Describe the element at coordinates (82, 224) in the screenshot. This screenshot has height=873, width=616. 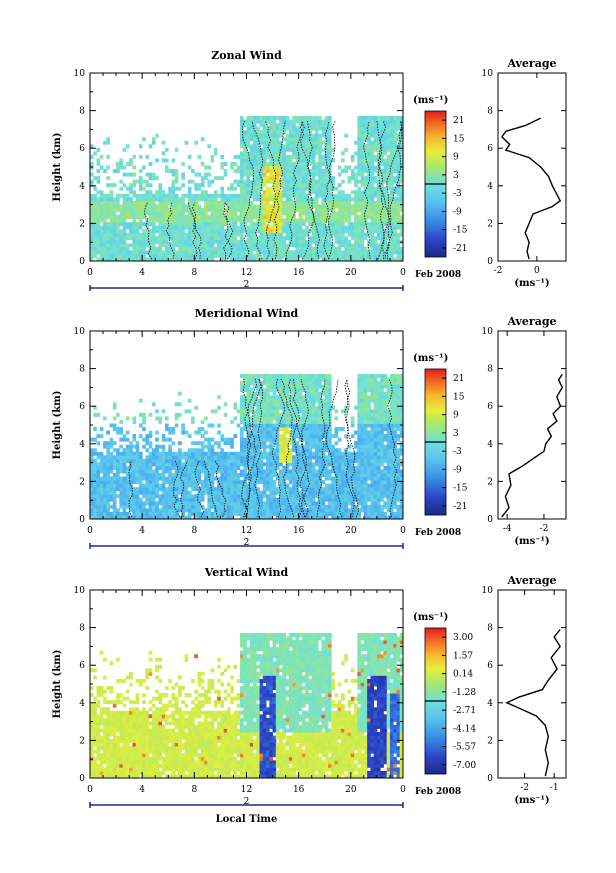
I see `y-tick-label: 2` at that location.